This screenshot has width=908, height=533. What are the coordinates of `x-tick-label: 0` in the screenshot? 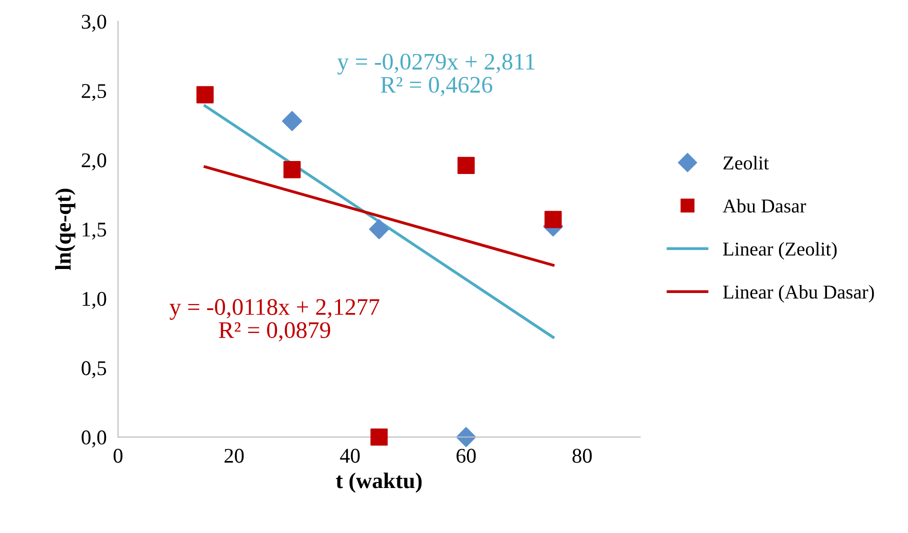 It's located at (118, 455).